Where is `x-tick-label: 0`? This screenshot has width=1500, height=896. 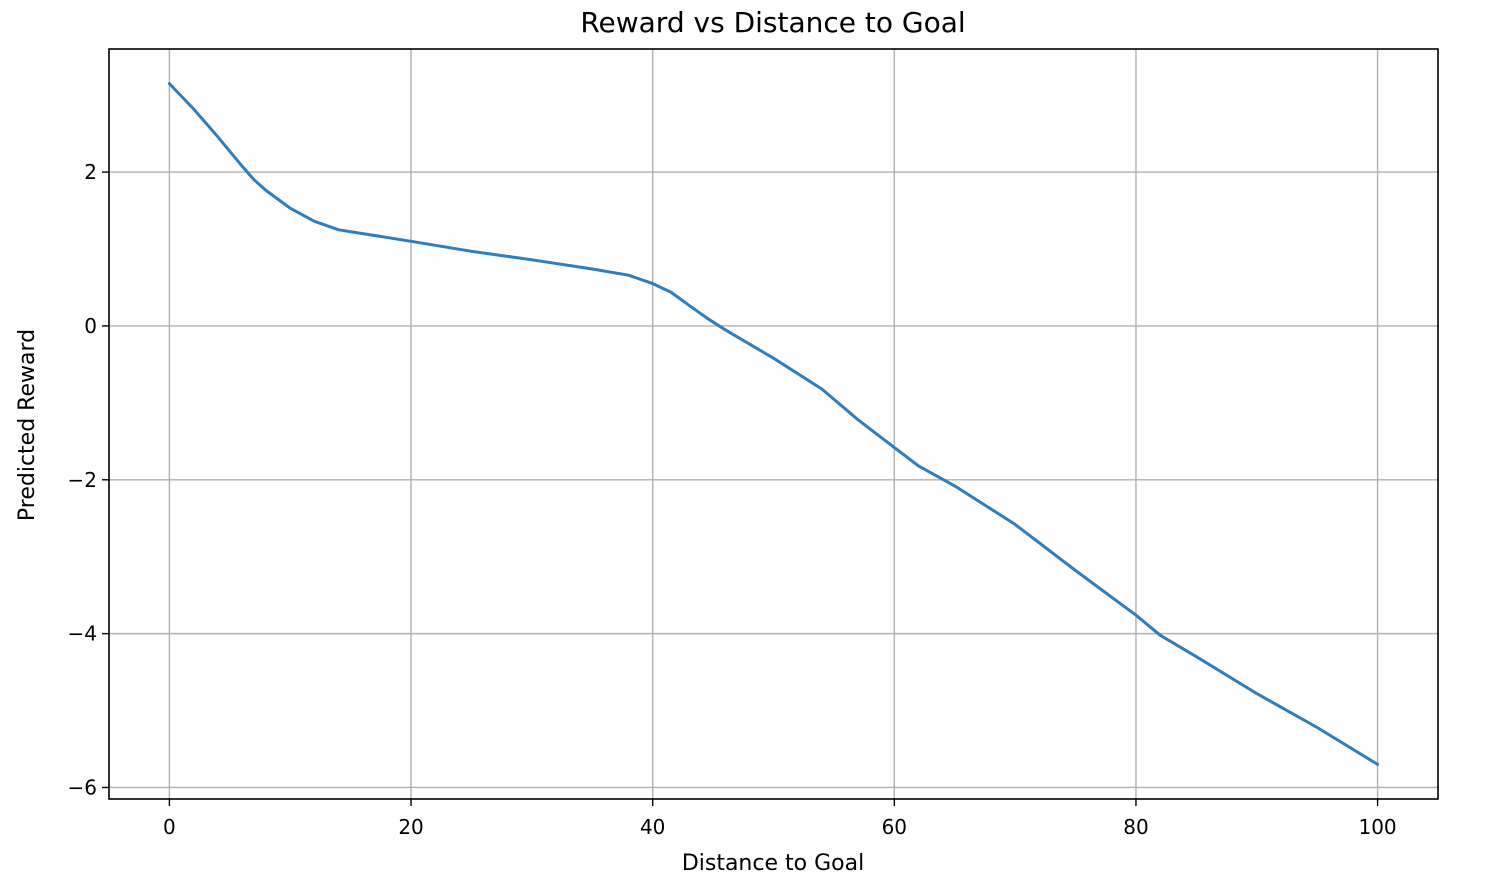
x-tick-label: 0 is located at coordinates (169, 827).